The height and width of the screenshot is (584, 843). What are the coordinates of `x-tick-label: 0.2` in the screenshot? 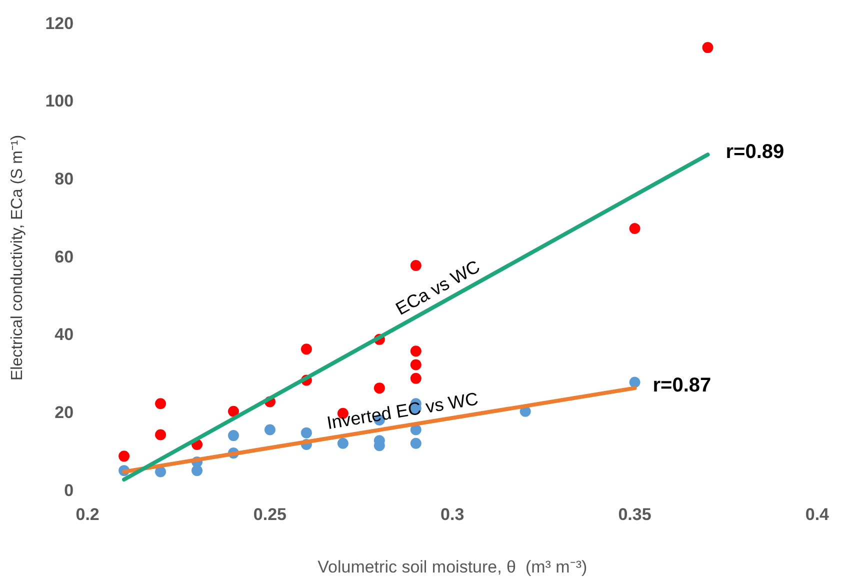 It's located at (88, 514).